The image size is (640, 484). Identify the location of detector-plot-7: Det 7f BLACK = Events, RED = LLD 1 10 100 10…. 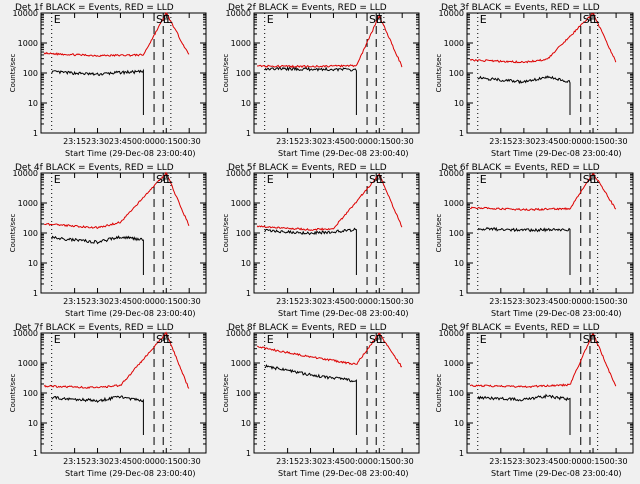
(108, 400).